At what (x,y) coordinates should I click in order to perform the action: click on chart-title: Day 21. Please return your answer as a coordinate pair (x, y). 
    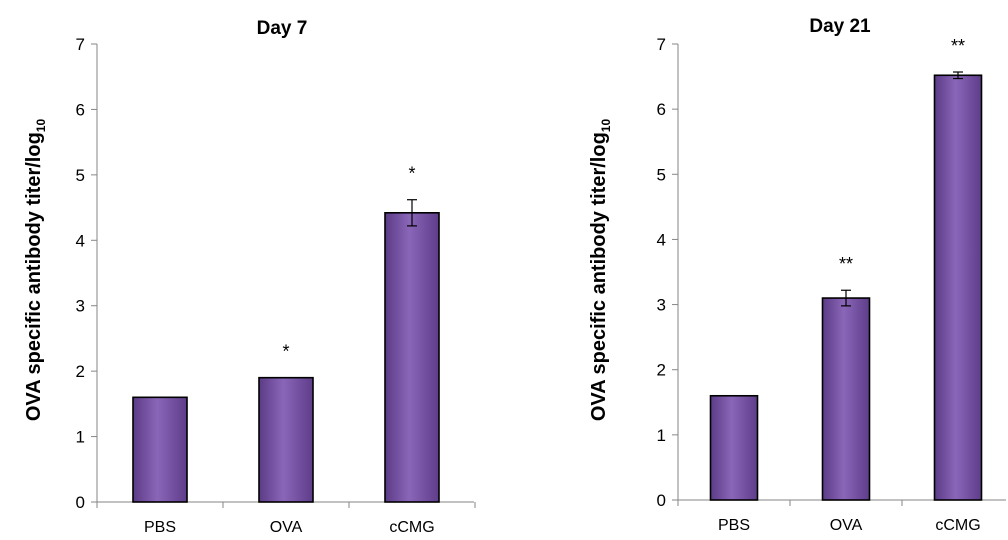
    Looking at the image, I should click on (840, 26).